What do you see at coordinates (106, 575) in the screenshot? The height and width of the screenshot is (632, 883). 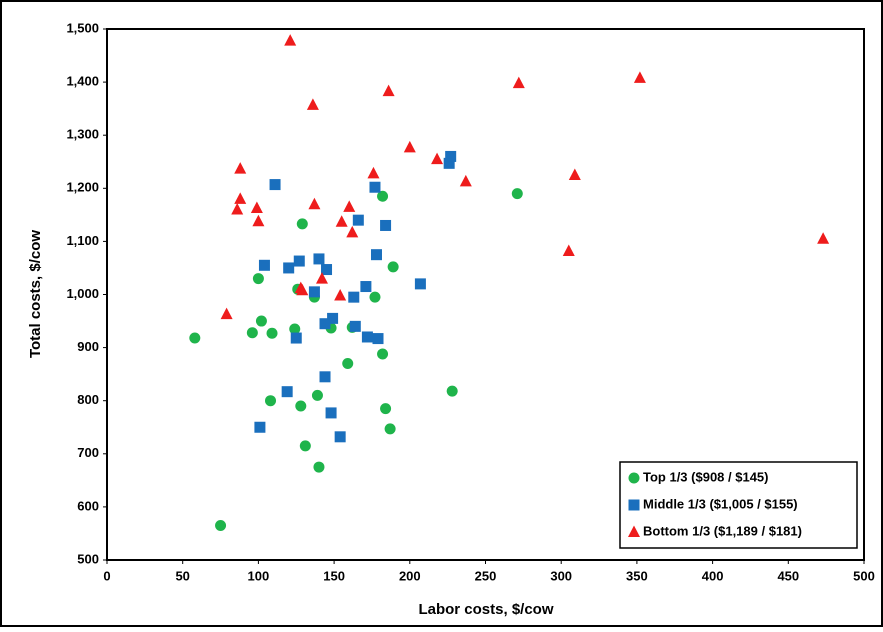 I see `x-tick-label: 0` at bounding box center [106, 575].